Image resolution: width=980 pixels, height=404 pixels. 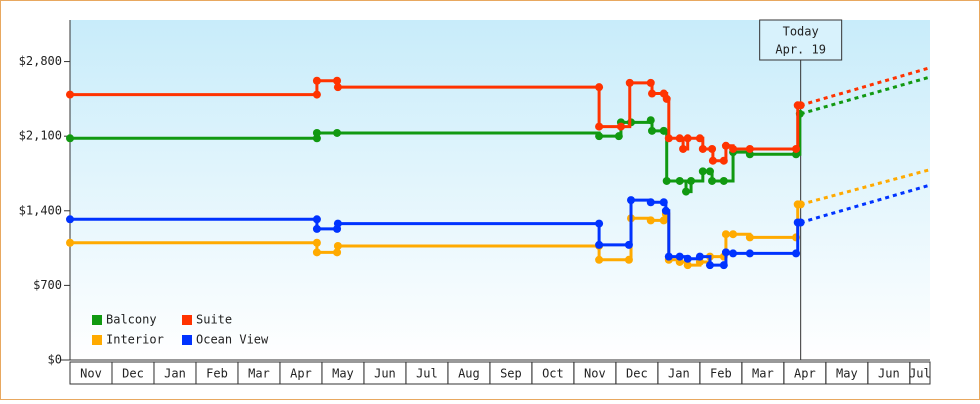 I want to click on x-tick-label: Aug, so click(x=469, y=374).